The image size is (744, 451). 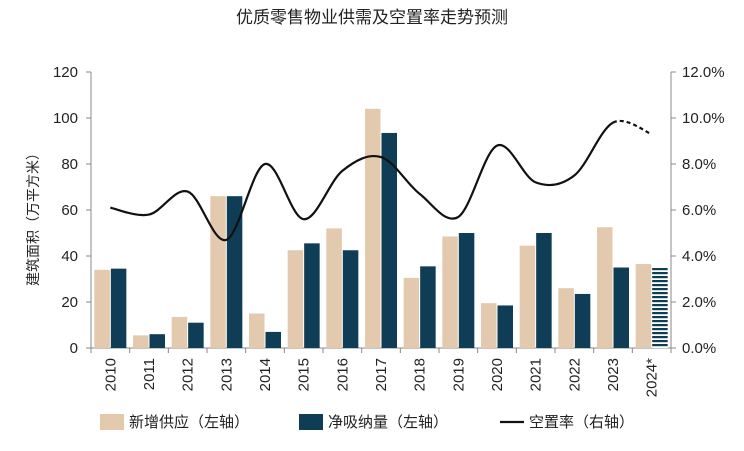 I want to click on x-tick-label: 2015, so click(x=304, y=374).